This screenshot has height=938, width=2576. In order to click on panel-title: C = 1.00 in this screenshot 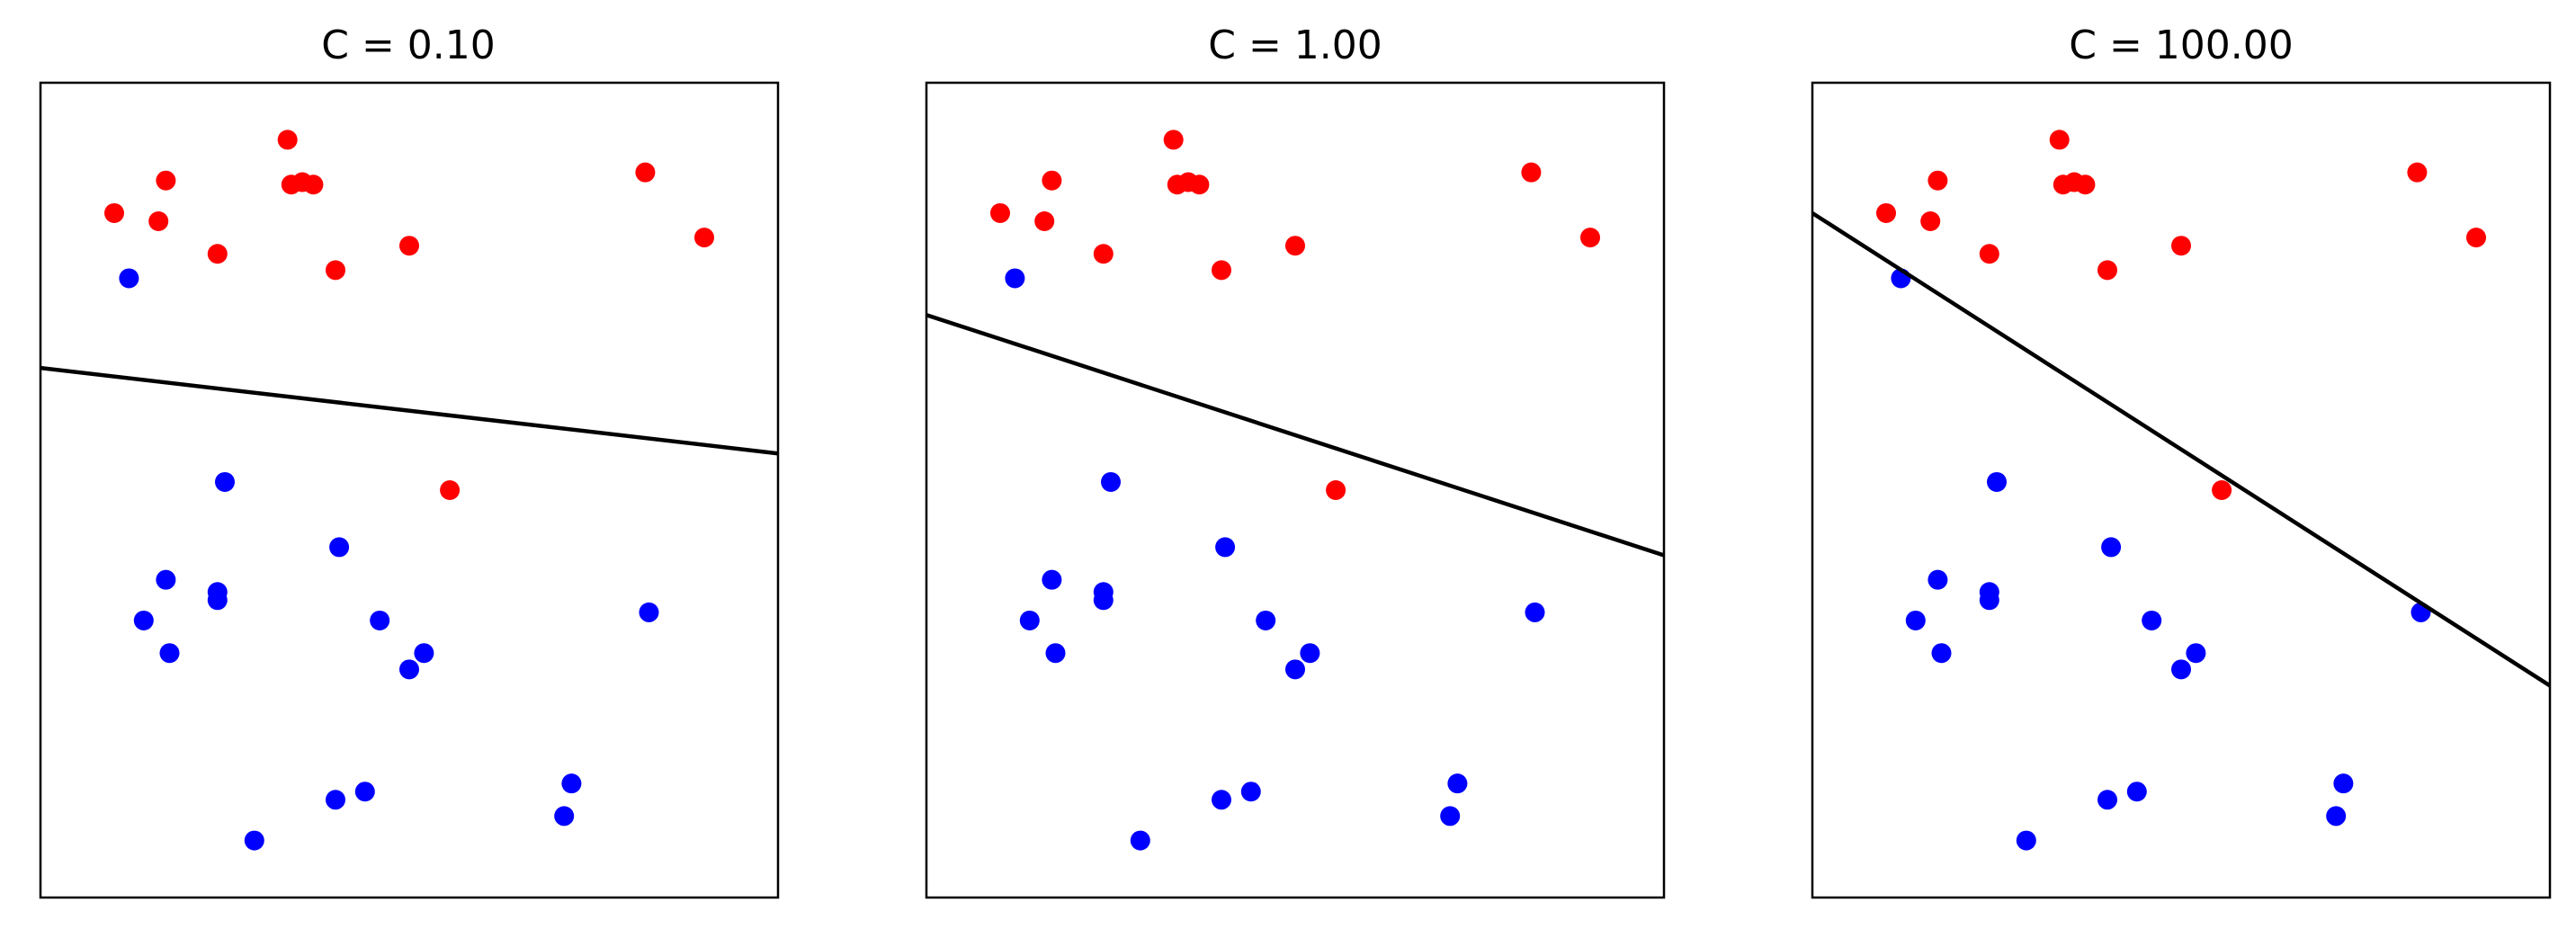, I will do `click(1295, 45)`.